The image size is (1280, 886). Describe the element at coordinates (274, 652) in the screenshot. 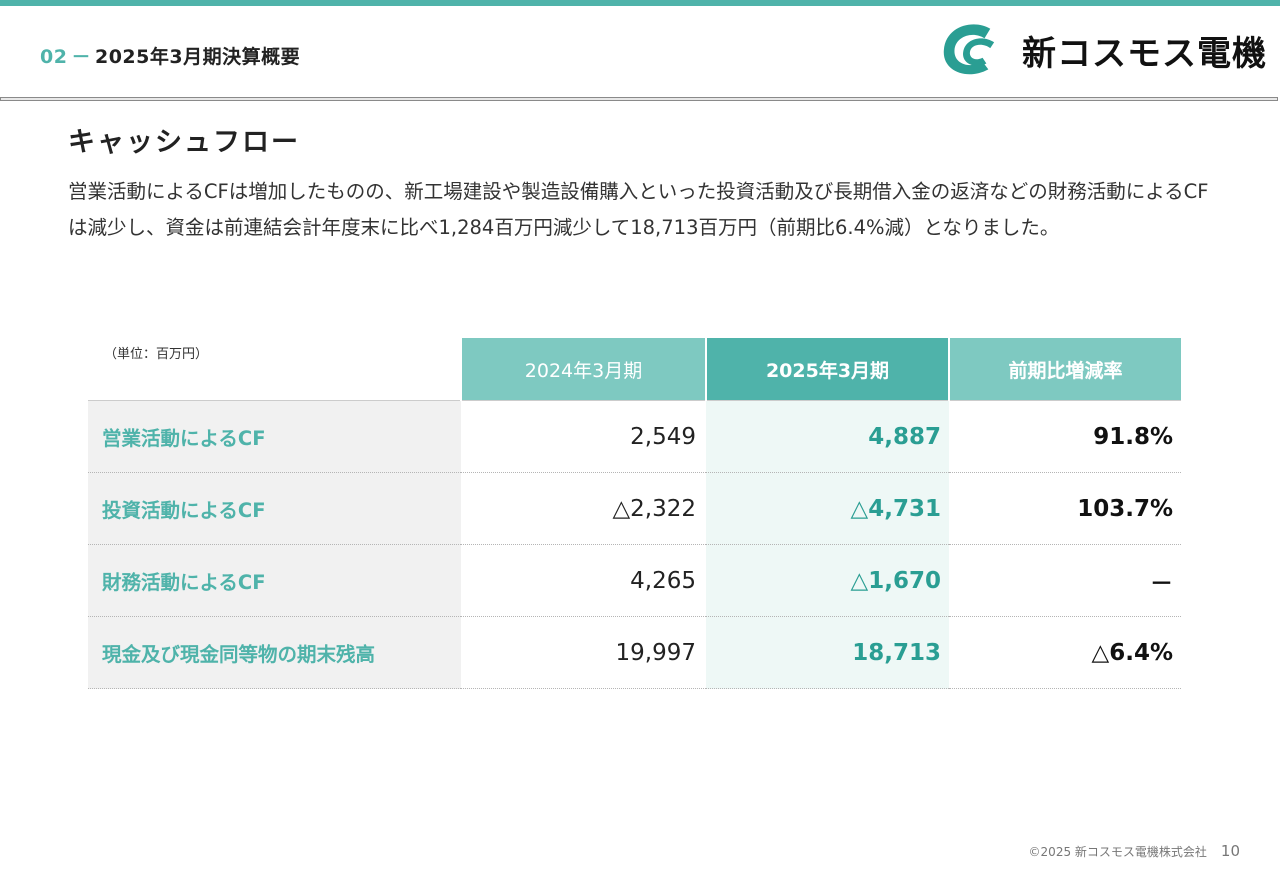

I see `row-label: 現金及び現金同等物の期末残高` at that location.